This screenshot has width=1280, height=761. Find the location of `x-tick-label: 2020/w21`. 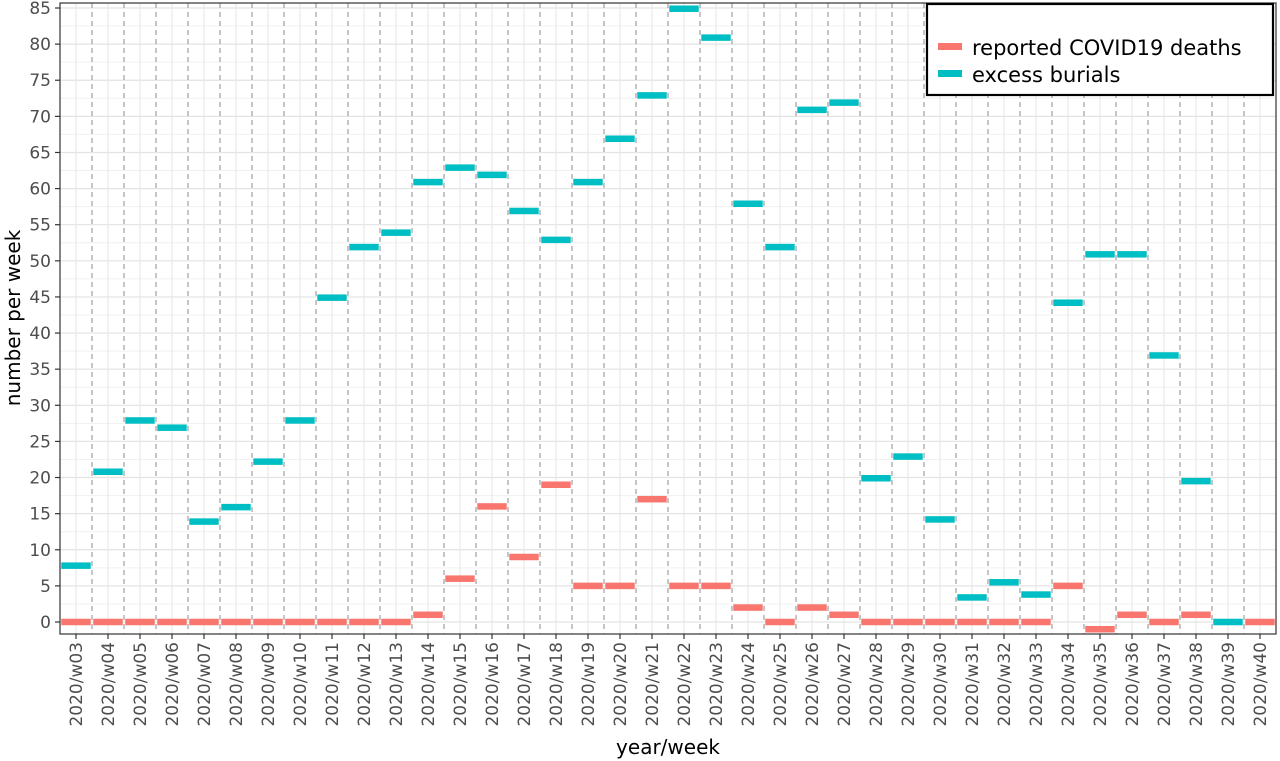

x-tick-label: 2020/w21 is located at coordinates (653, 684).